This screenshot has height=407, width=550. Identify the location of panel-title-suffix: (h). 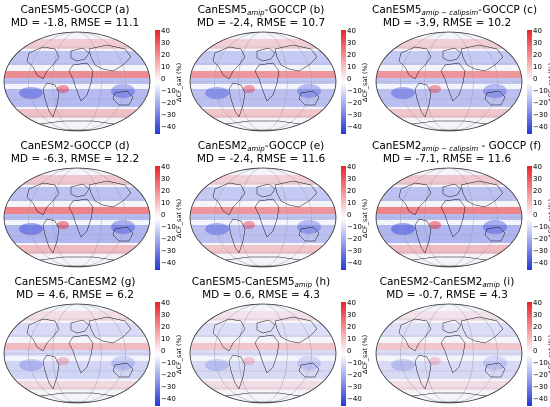
(321, 282).